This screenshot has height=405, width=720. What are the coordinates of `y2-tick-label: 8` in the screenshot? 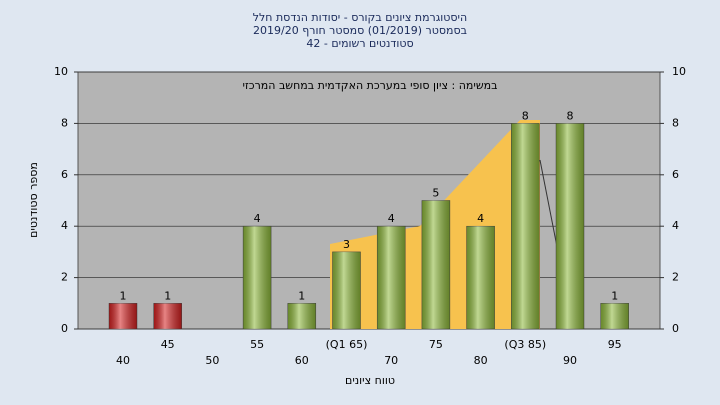 It's located at (675, 122).